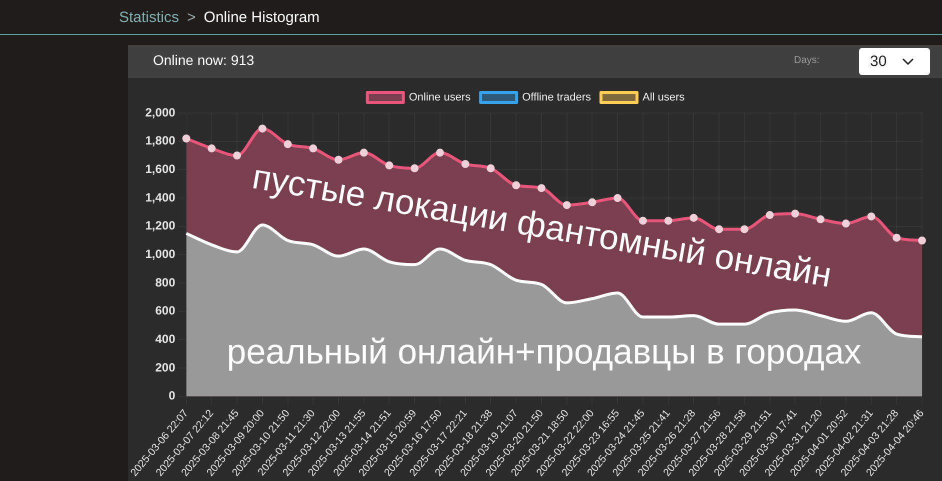 The image size is (942, 481). Describe the element at coordinates (160, 197) in the screenshot. I see `y-tick-label: 1,400` at that location.